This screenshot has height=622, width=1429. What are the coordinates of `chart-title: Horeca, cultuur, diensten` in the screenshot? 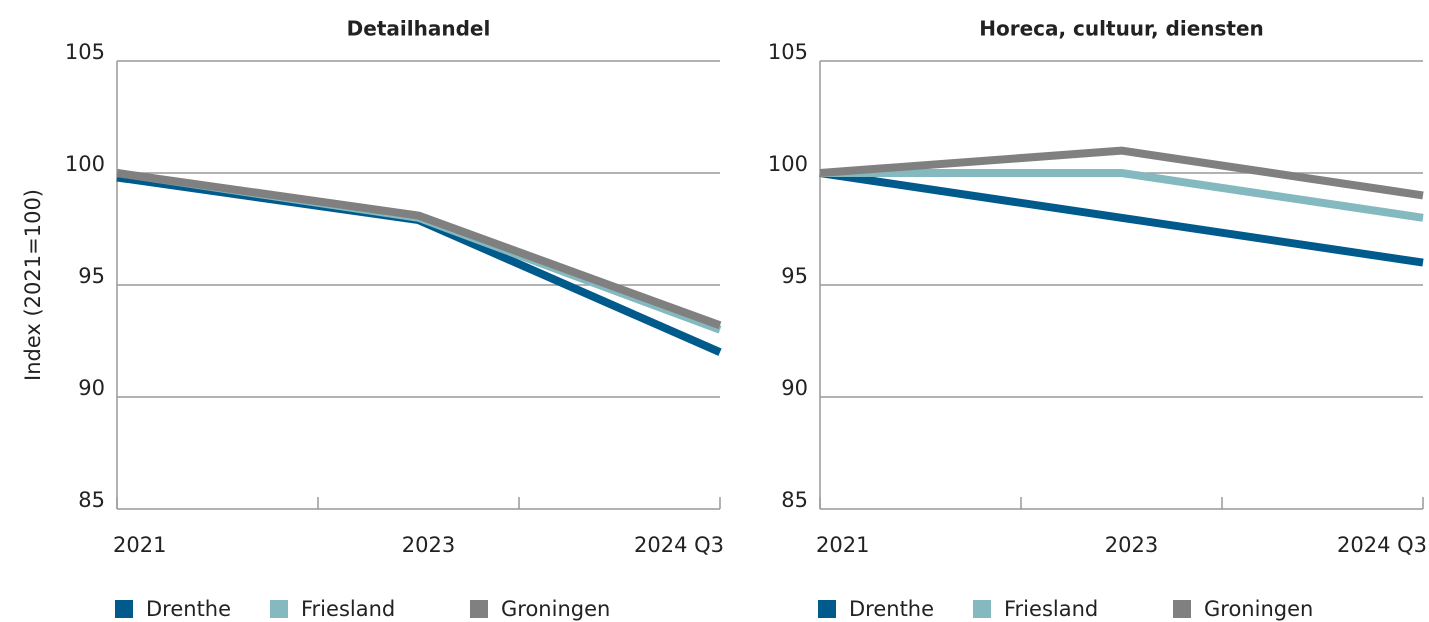 It's located at (1121, 29).